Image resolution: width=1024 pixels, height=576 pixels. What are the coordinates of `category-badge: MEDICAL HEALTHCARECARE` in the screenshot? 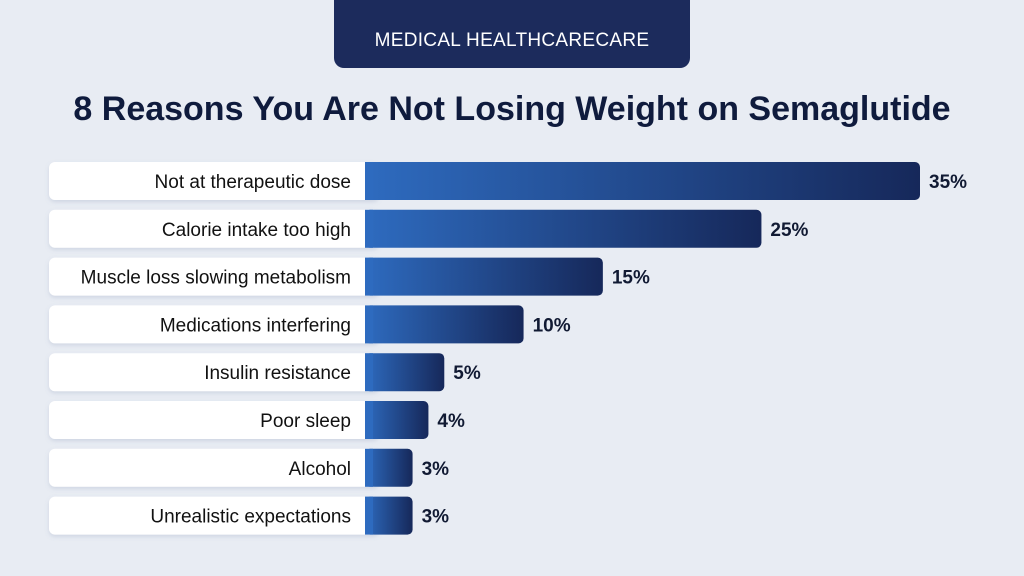 It's located at (512, 34).